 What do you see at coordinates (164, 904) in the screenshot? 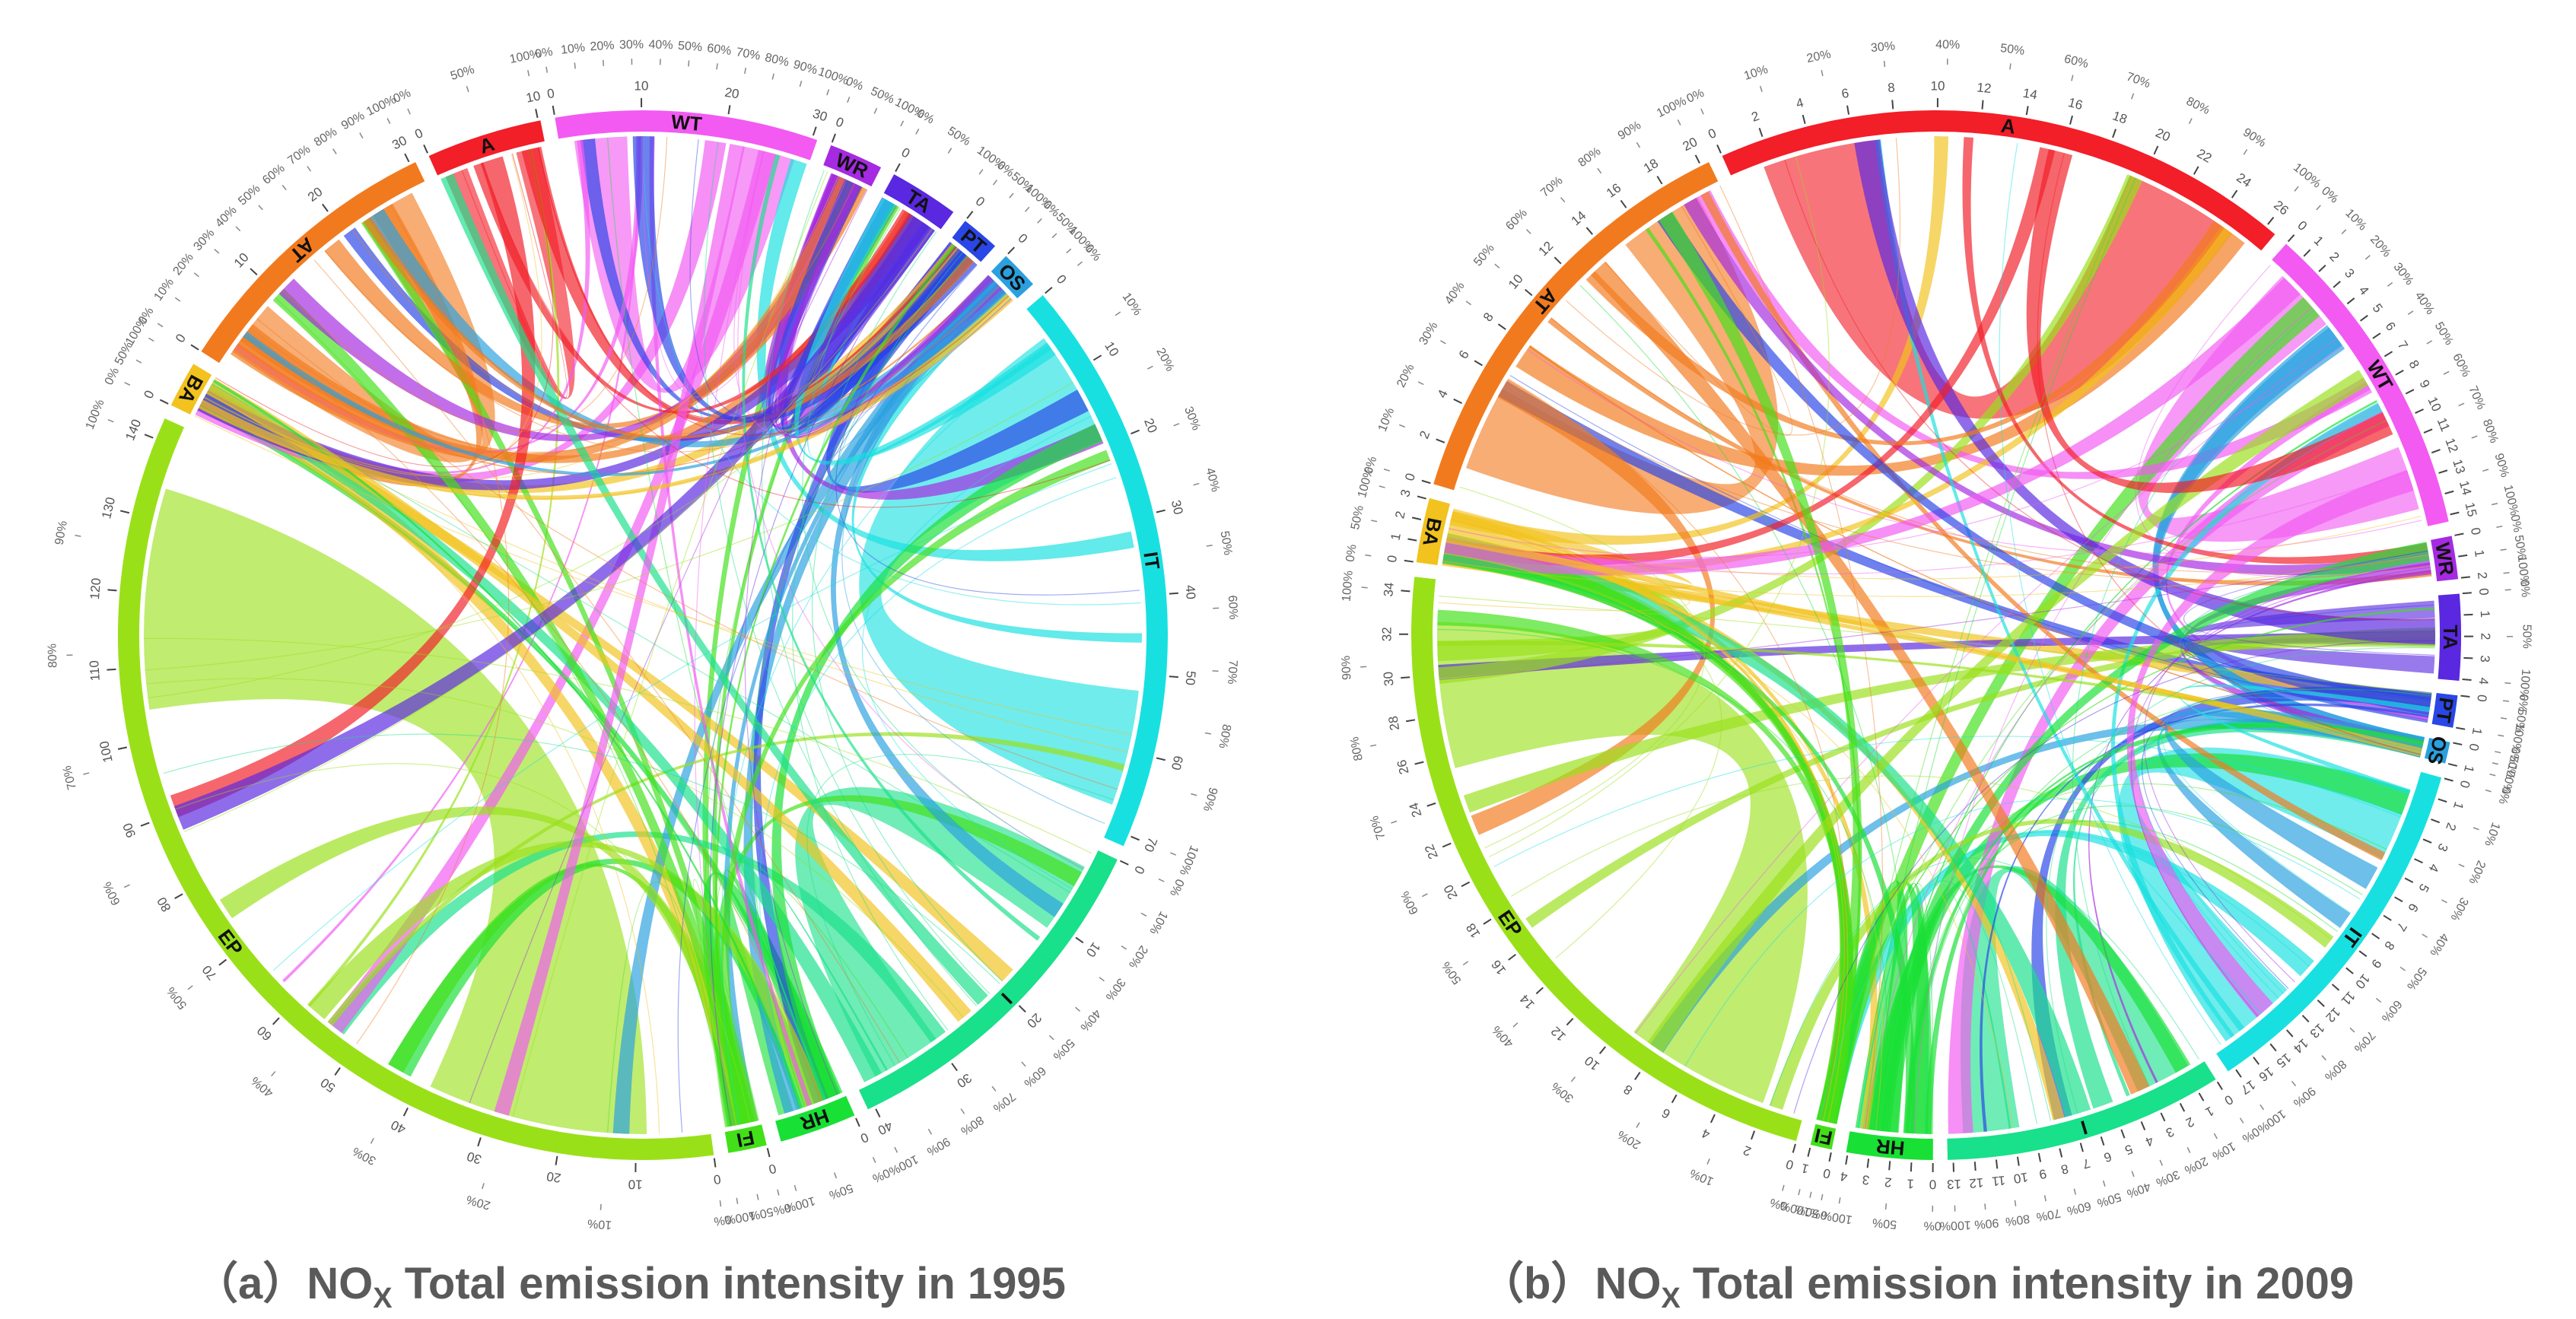
I see `tick-label: 80` at bounding box center [164, 904].